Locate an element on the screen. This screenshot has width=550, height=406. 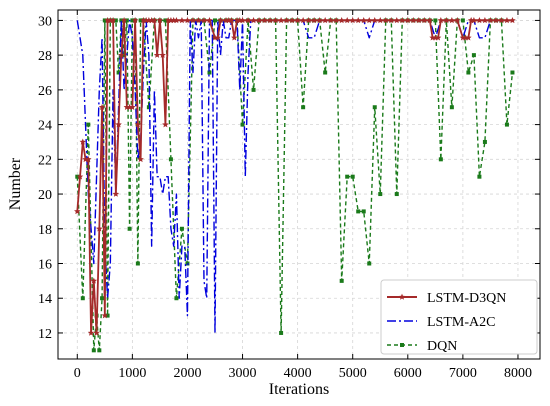
x-tick-label: 5000 is located at coordinates (353, 373).